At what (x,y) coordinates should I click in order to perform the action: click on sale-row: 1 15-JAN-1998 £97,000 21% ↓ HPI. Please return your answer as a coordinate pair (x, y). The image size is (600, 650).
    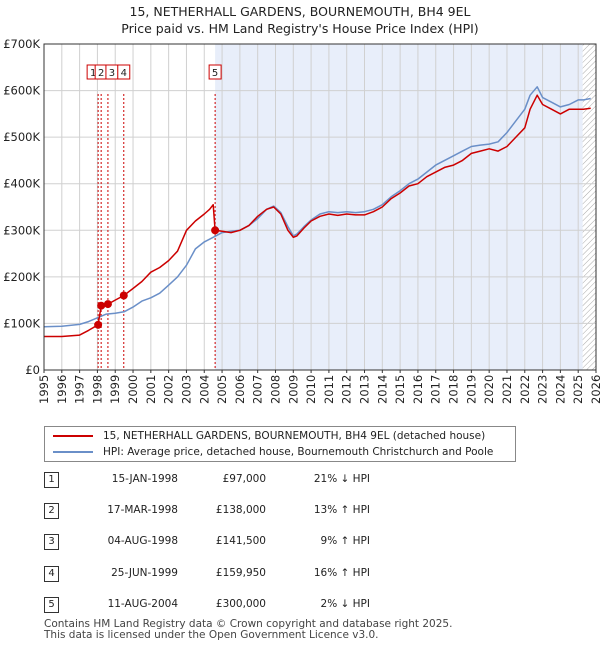
    Looking at the image, I should click on (224, 481).